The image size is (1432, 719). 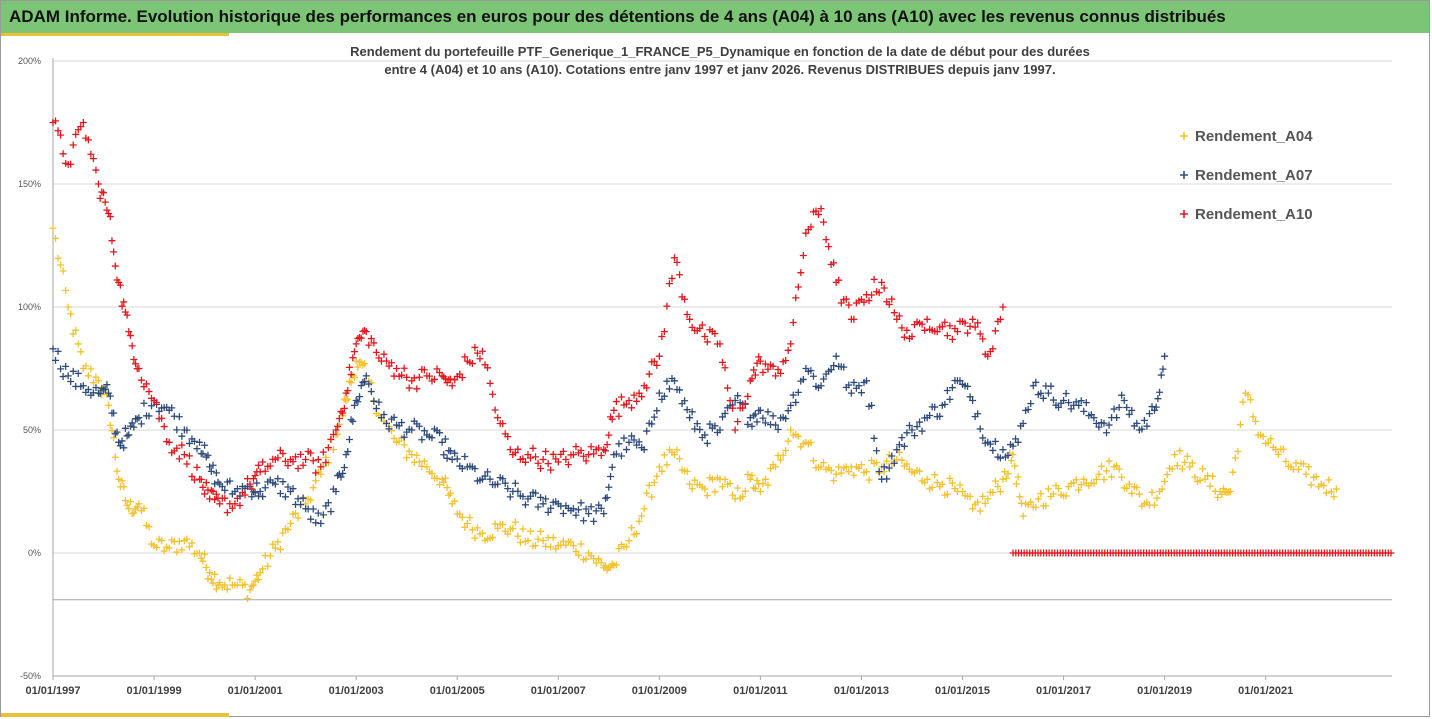 What do you see at coordinates (30, 676) in the screenshot?
I see `y-tick-label: -50%` at bounding box center [30, 676].